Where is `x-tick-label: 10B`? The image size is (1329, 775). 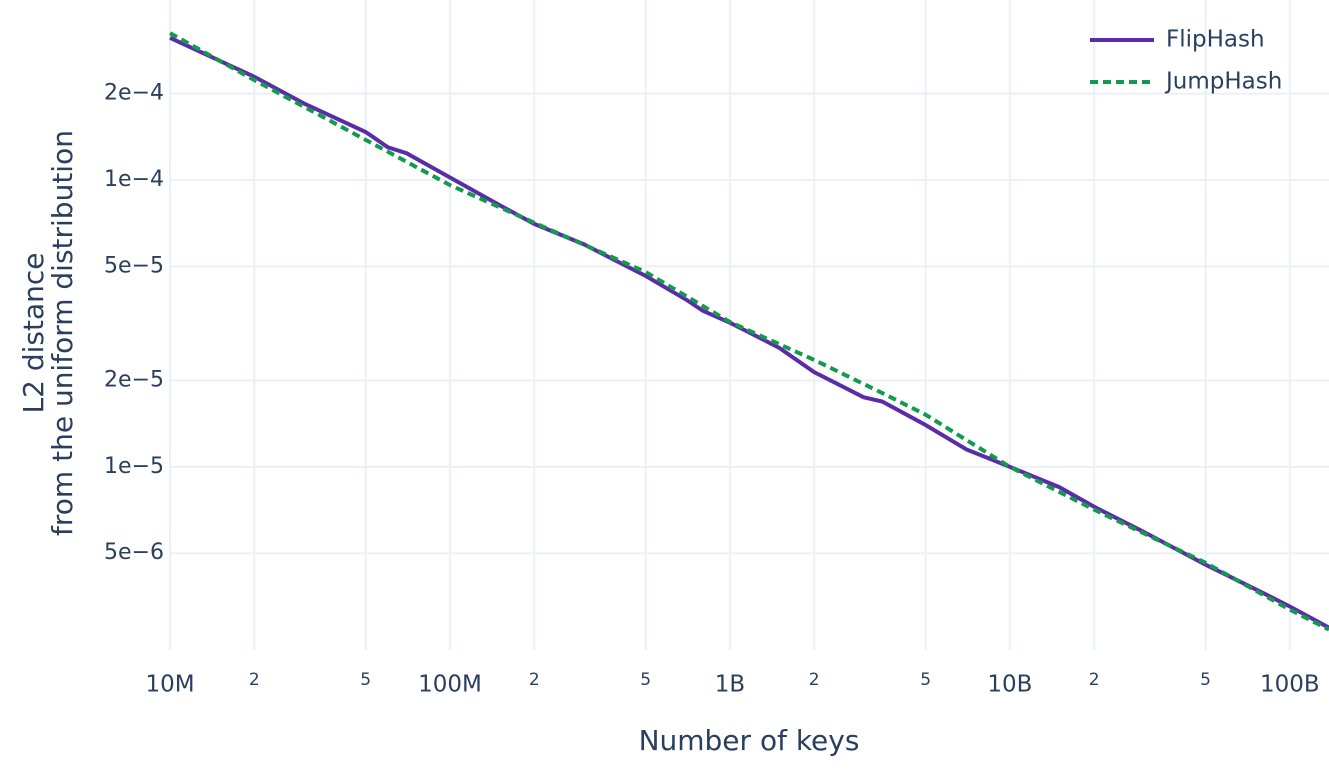
x-tick-label: 10B is located at coordinates (1009, 685).